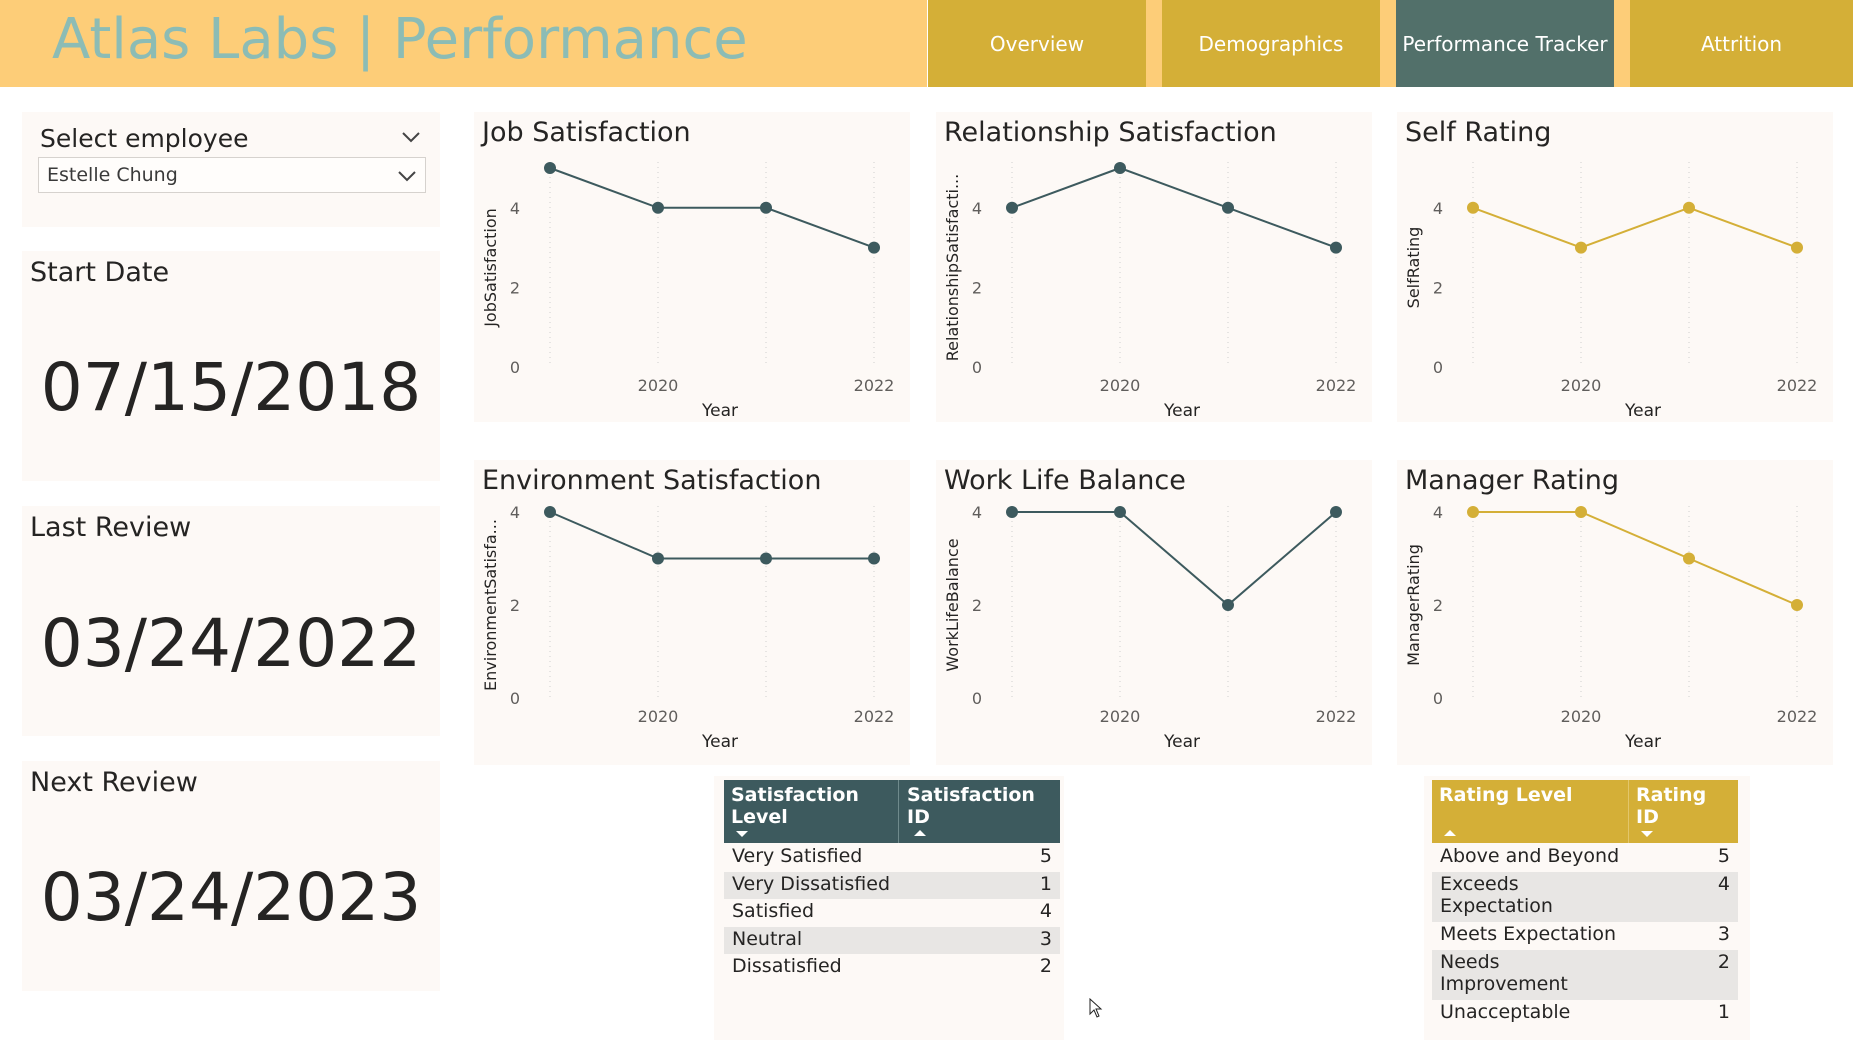 The width and height of the screenshot is (1859, 1040). Describe the element at coordinates (1045, 884) in the screenshot. I see `satisfaction-id-cell: 1` at that location.